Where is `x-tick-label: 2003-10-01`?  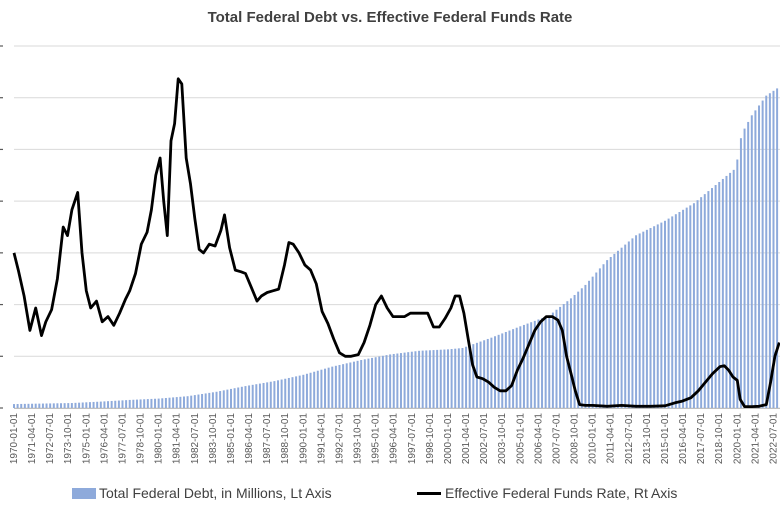 x-tick-label: 2003-10-01 is located at coordinates (502, 439).